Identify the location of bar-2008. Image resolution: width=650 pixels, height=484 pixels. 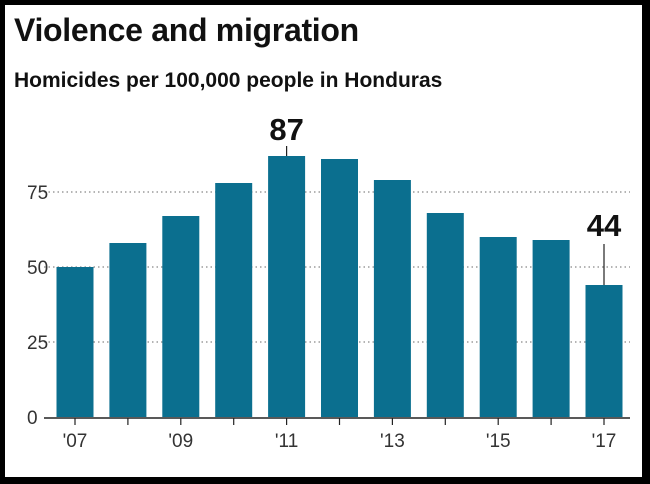
(128, 330).